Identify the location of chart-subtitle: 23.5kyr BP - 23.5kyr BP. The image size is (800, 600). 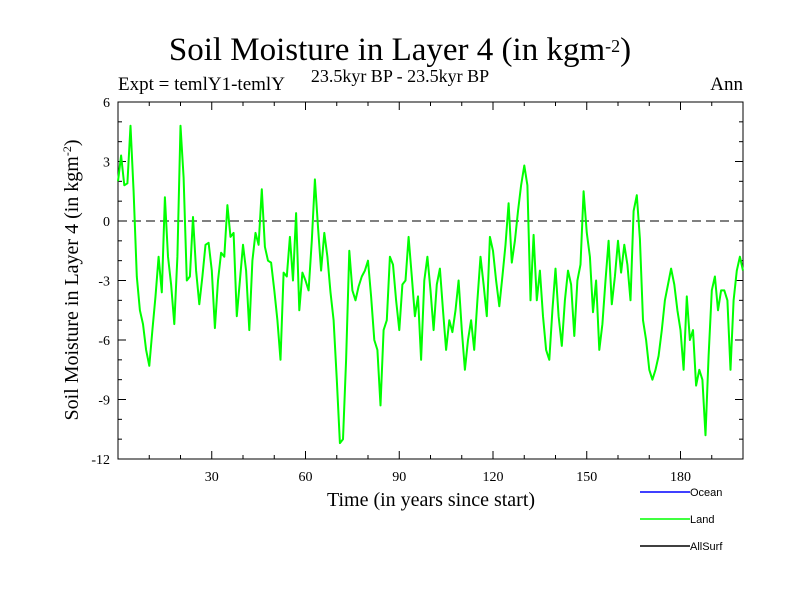
(400, 76).